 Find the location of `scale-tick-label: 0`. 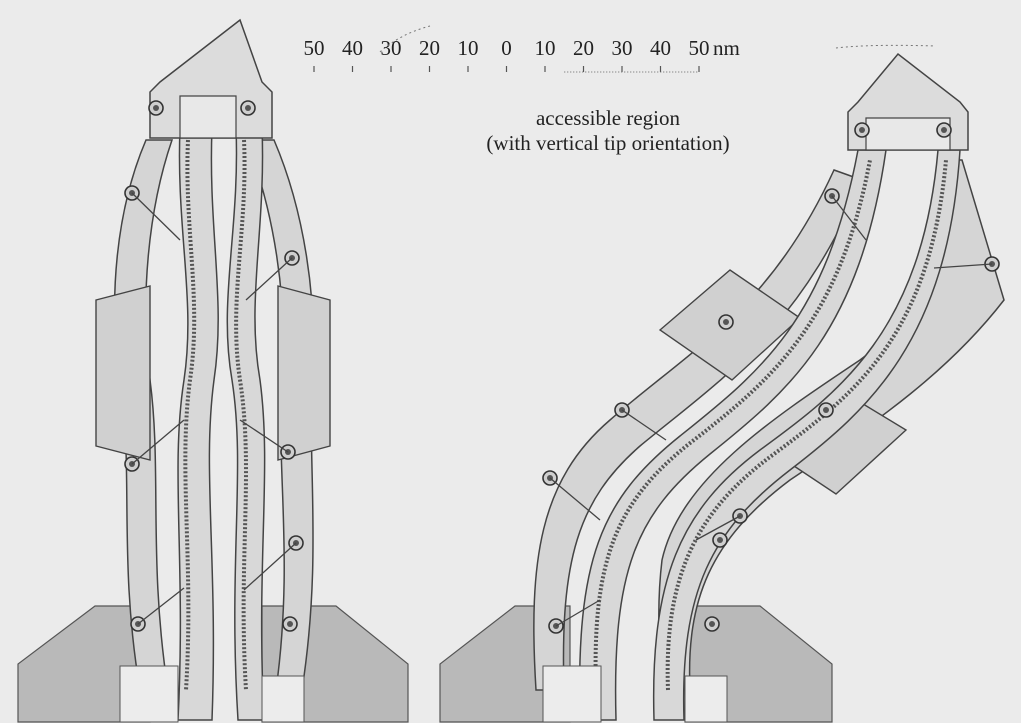

scale-tick-label: 0 is located at coordinates (506, 48).